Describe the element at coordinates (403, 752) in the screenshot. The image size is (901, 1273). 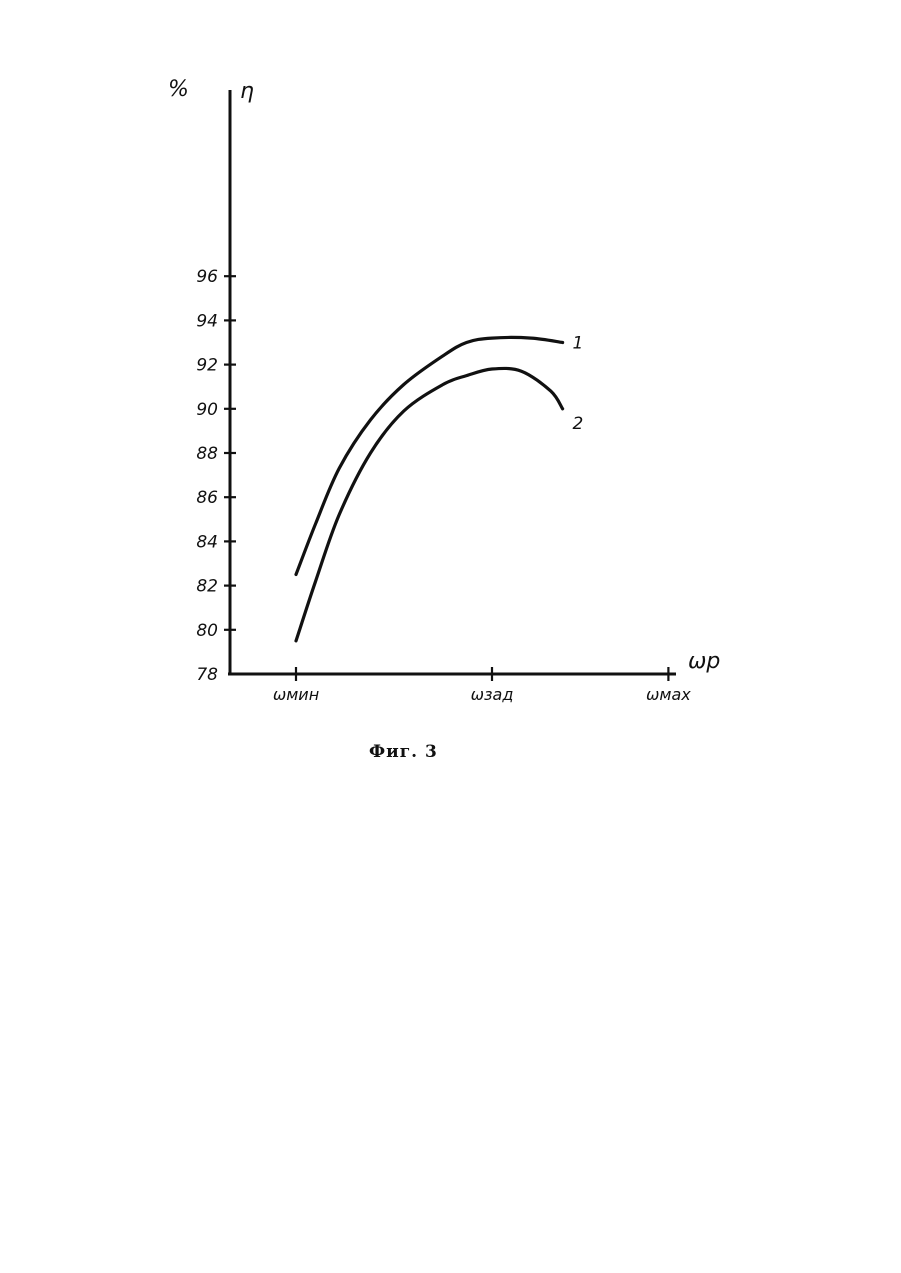
I see `figure-caption: Фиг. 3` at that location.